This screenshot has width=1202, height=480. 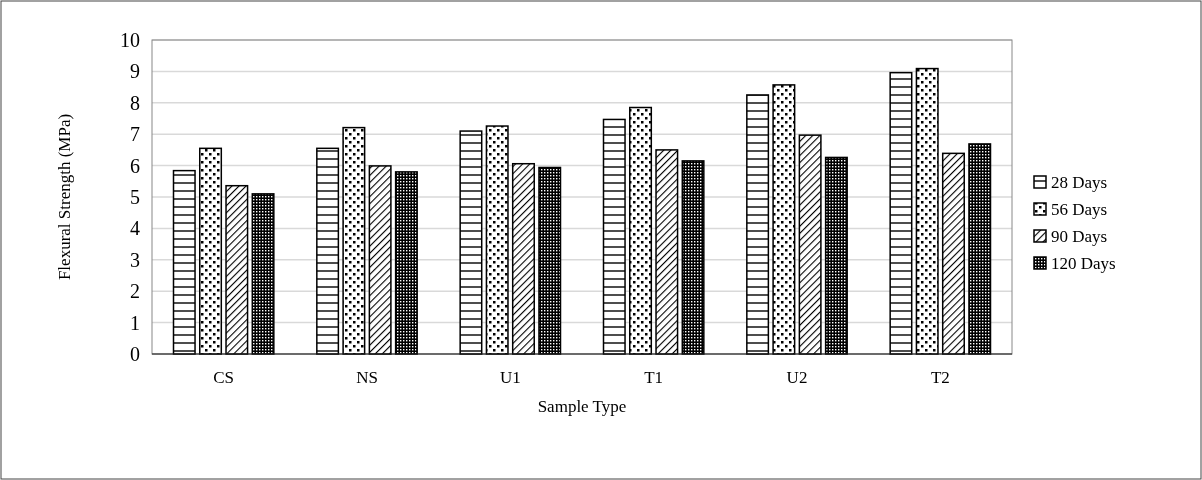 I want to click on legend-label: 56 Days, so click(x=1079, y=209).